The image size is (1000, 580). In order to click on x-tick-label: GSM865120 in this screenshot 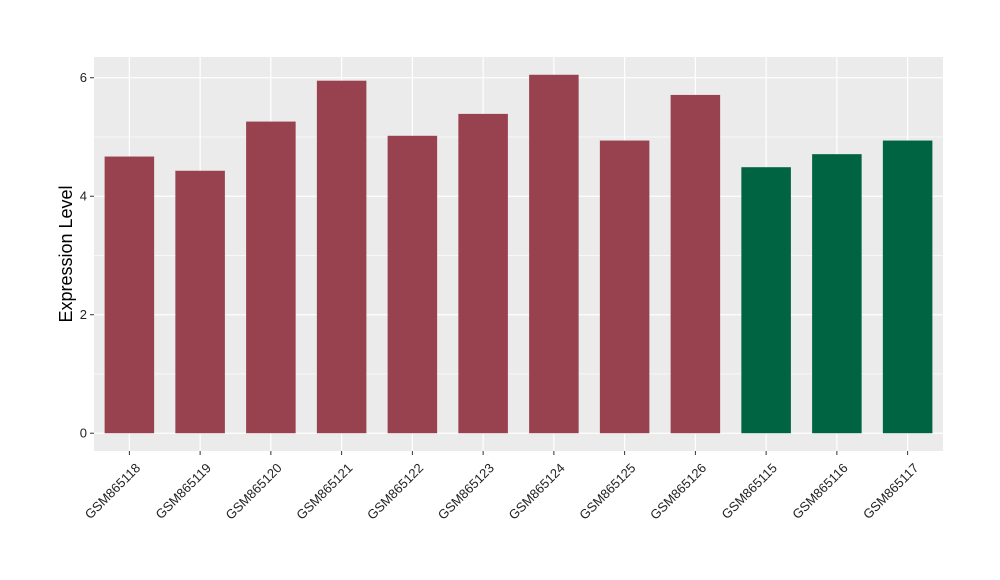, I will do `click(254, 491)`.